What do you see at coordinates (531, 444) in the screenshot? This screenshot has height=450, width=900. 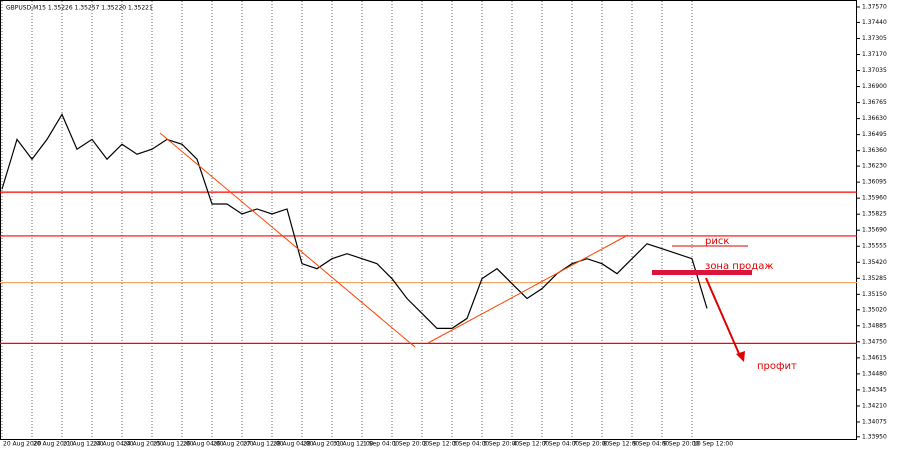 I see `x-tick-label: 4 Sep 12:00` at bounding box center [531, 444].